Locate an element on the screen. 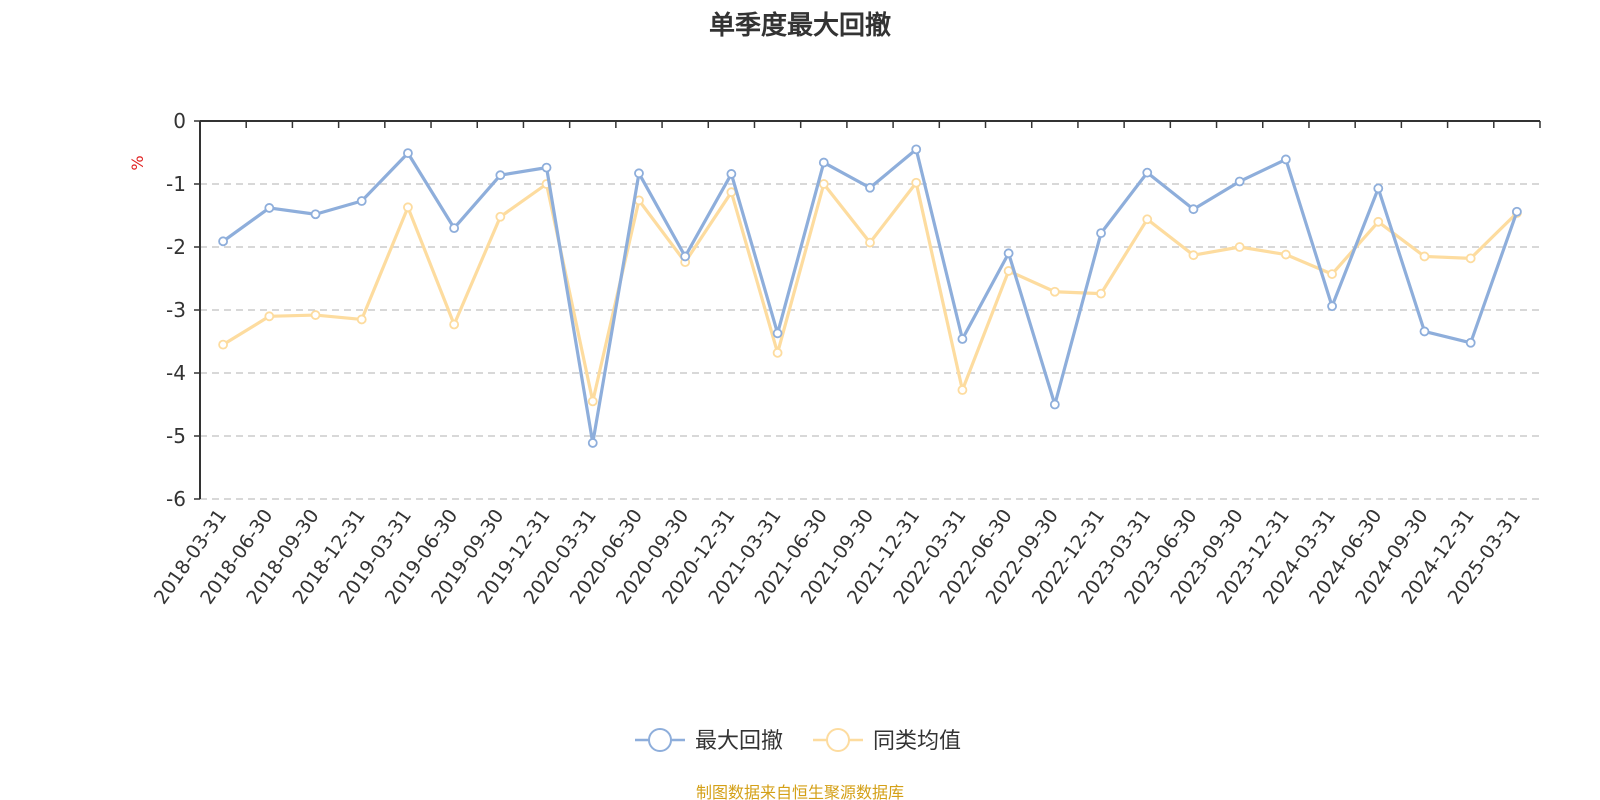 Image resolution: width=1600 pixels, height=800 pixels. legend-item: 最大回撤 is located at coordinates (709, 741).